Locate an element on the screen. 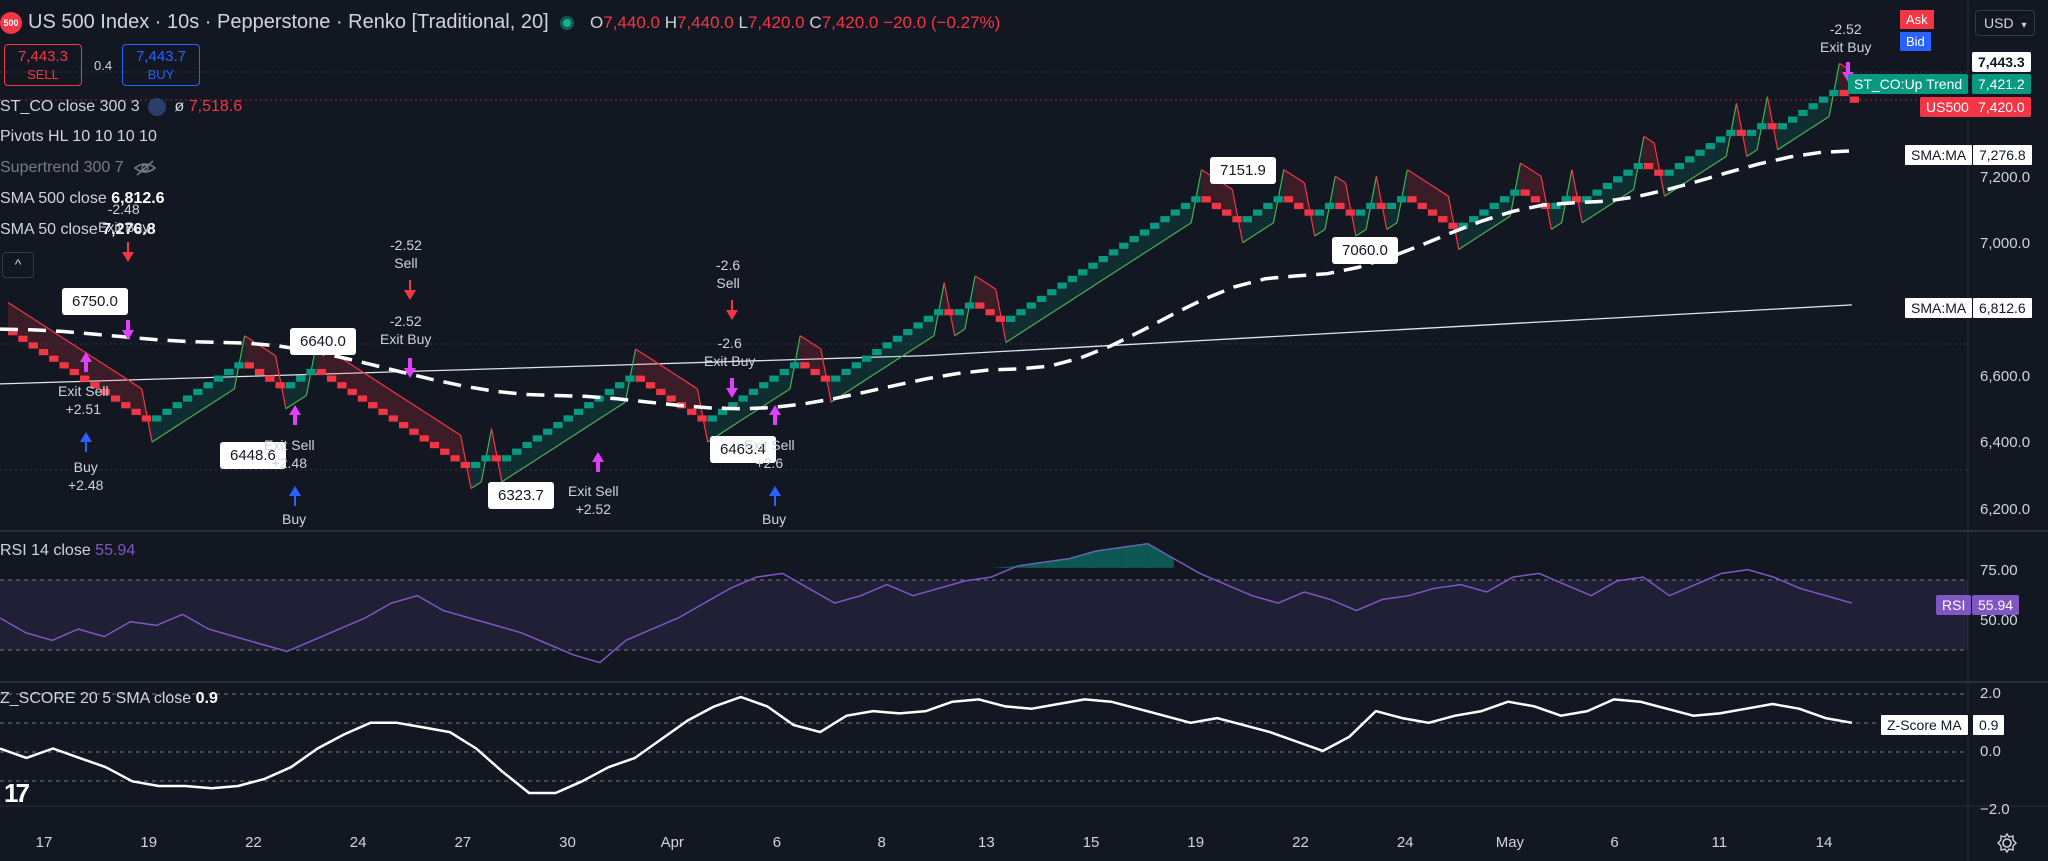  legend-st-co: ST_CO close 300 3 ø 7,518.6 is located at coordinates (121, 107).